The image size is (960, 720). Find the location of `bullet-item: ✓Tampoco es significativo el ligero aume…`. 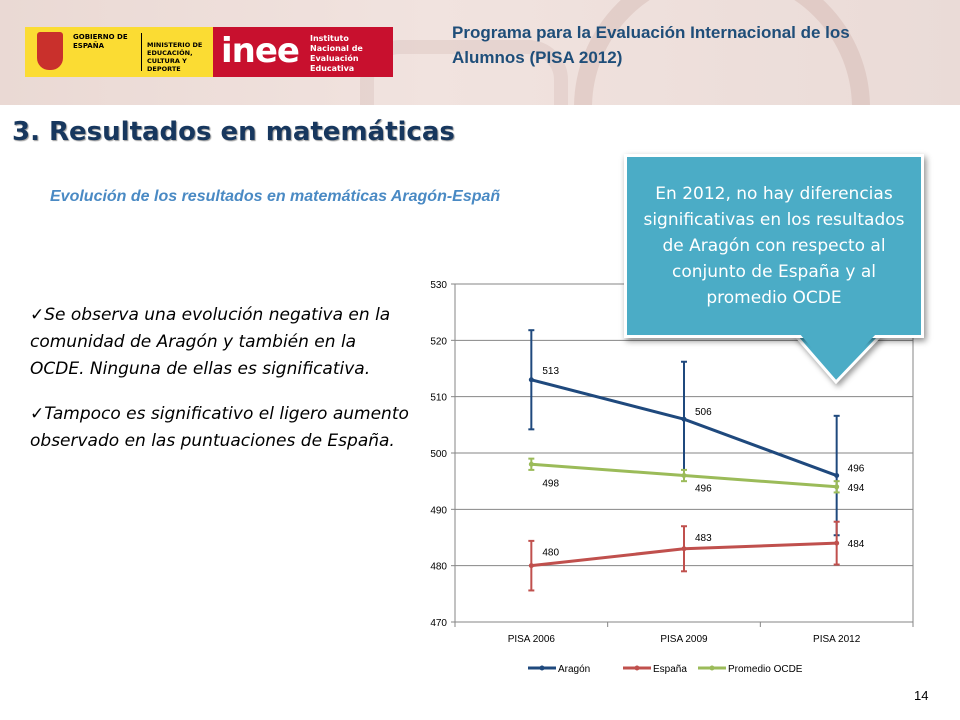

bullet-item: ✓Tampoco es significativo el ligero aume… is located at coordinates (220, 428).